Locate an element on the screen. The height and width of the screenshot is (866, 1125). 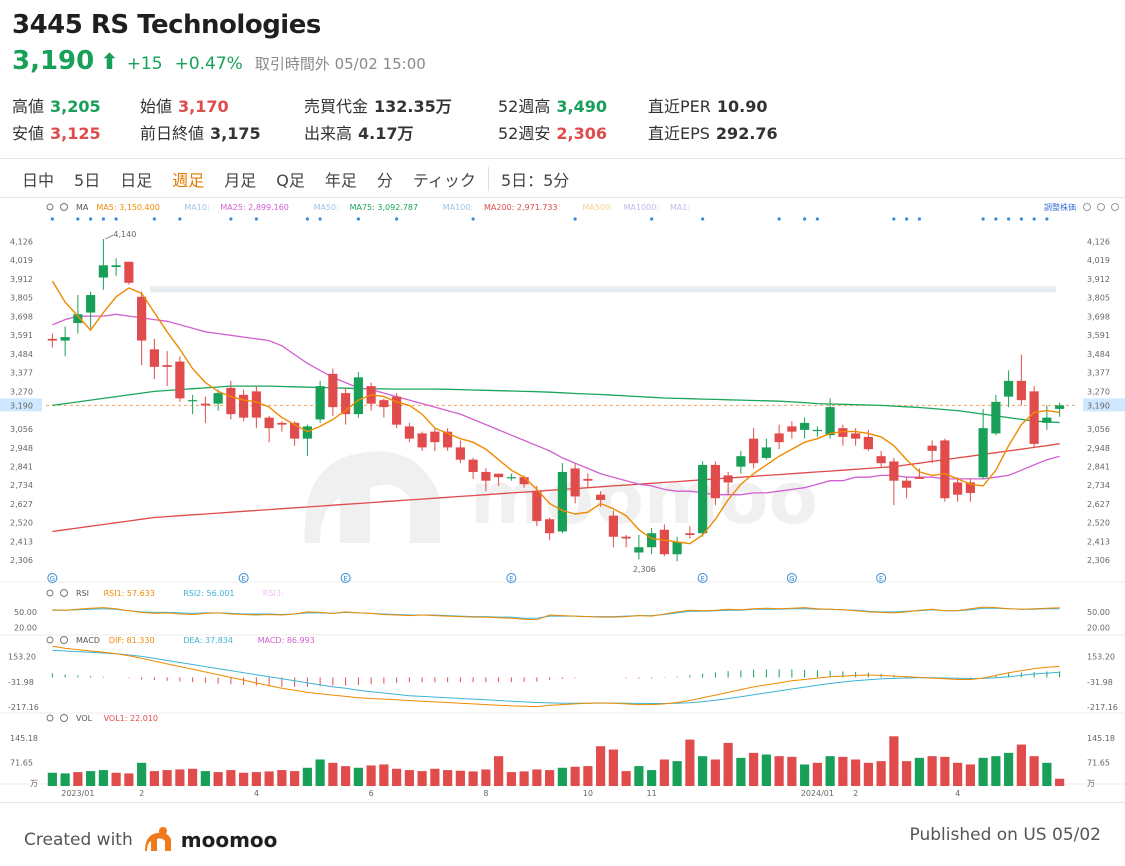
tab-daily: 日足 is located at coordinates (136, 180).